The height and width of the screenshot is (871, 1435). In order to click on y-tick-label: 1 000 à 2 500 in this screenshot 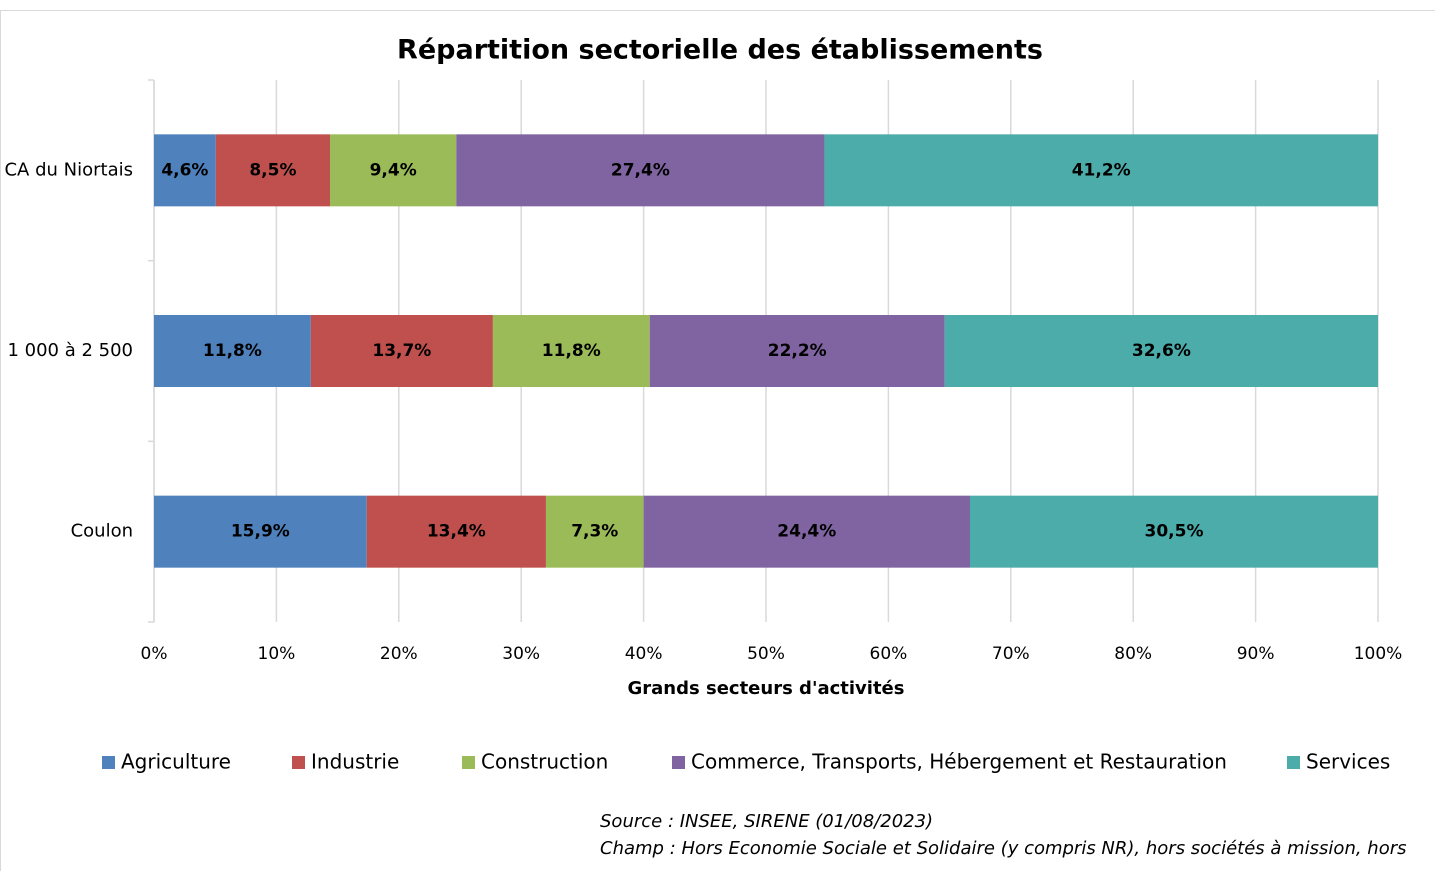, I will do `click(70, 350)`.